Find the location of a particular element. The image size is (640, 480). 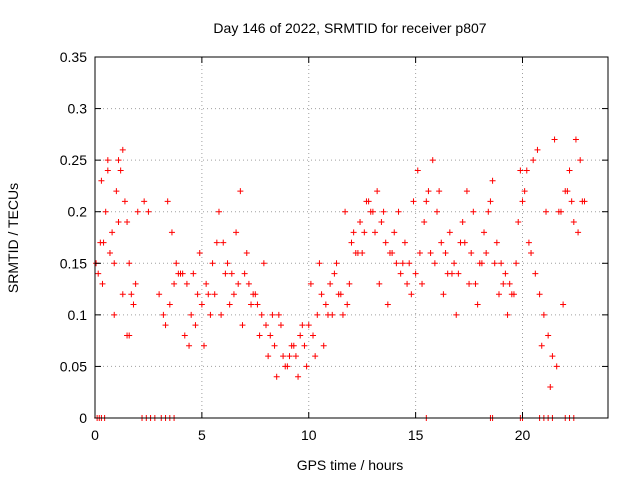

y-tick-label: 0.25 is located at coordinates (73, 160).